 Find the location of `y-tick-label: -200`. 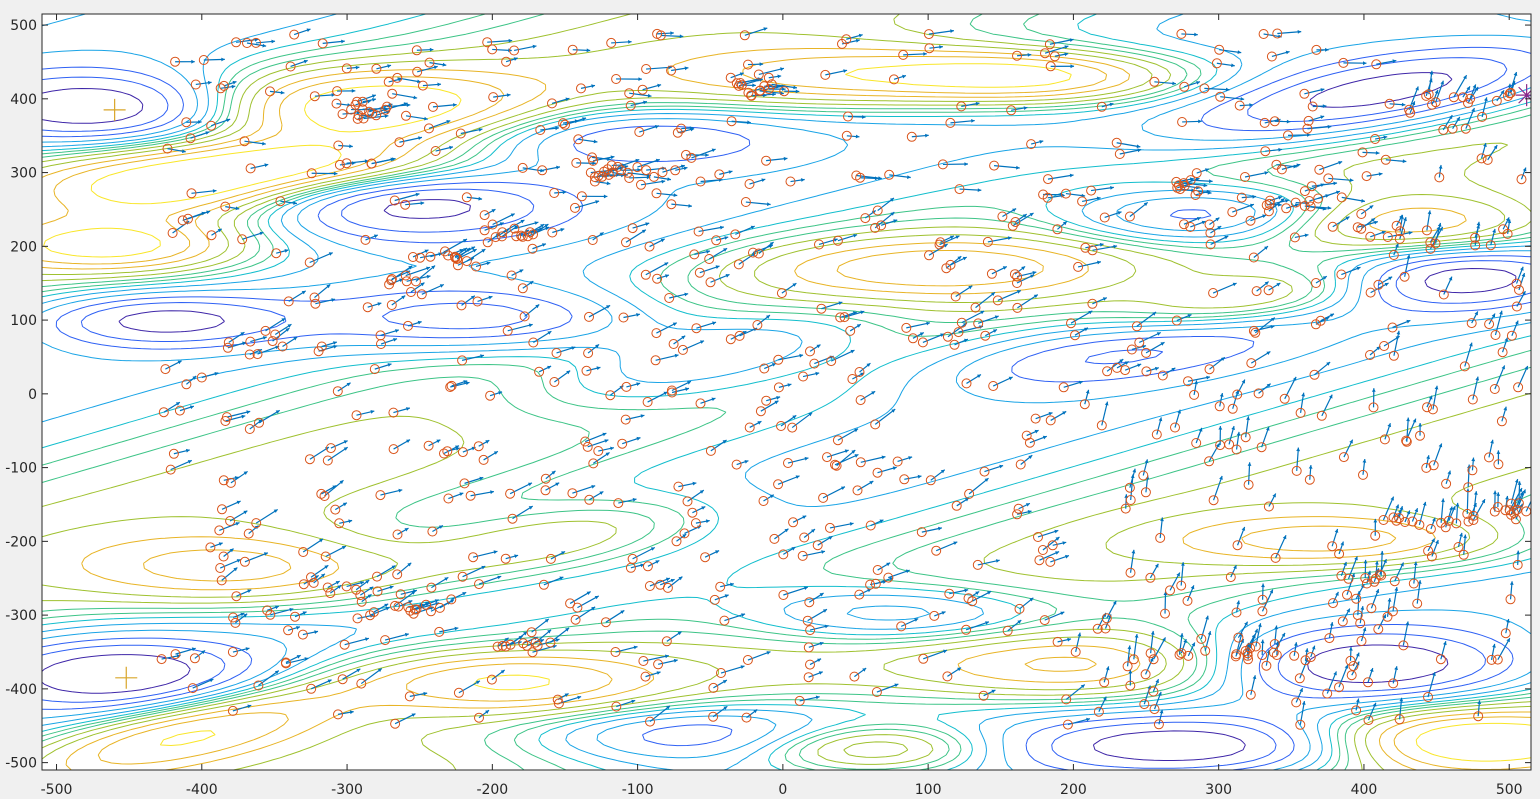

y-tick-label: -200 is located at coordinates (21, 542).